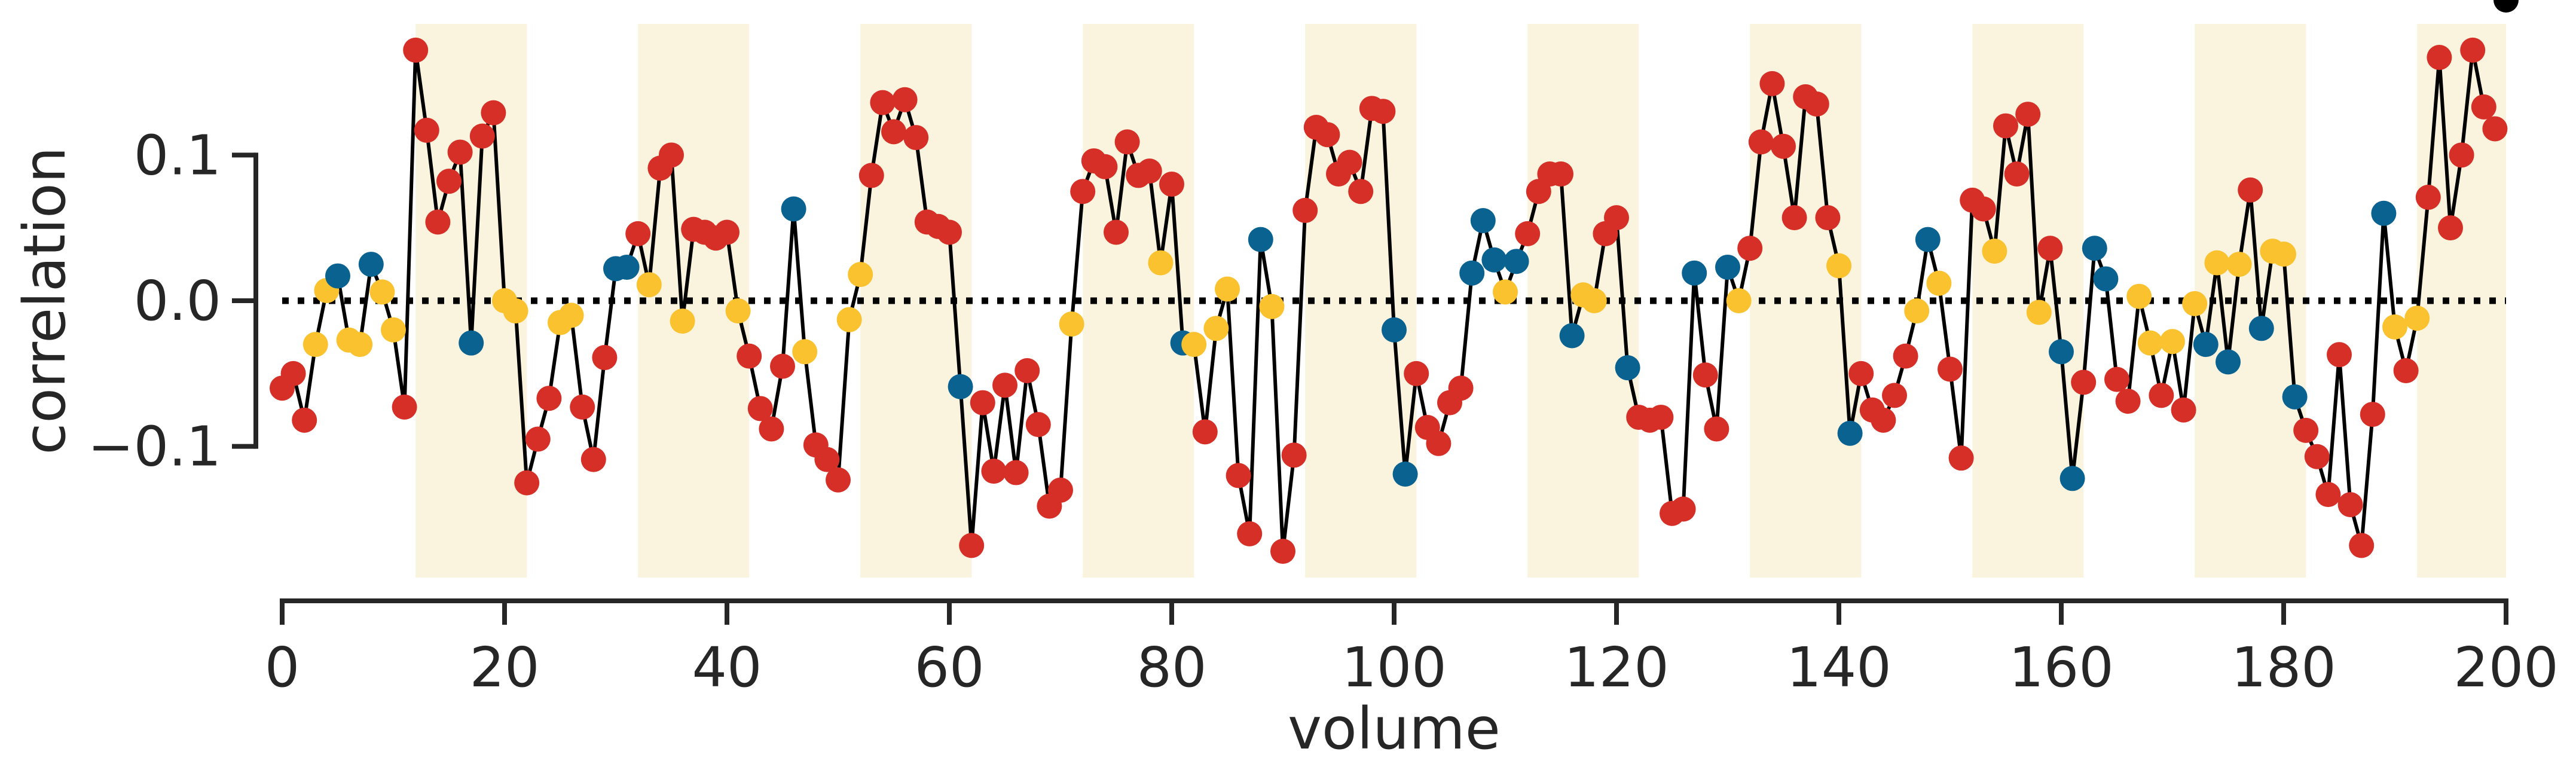 The width and height of the screenshot is (2576, 779). I want to click on y-axis: −0.1 0.0 0.1, so click(173, 301).